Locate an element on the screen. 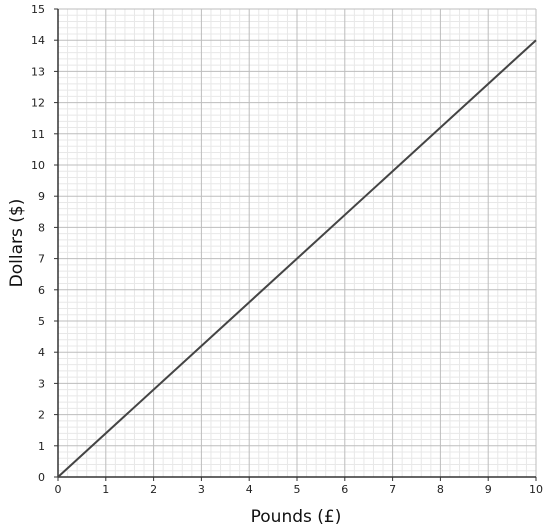  x-tick-label: 3 is located at coordinates (201, 489).